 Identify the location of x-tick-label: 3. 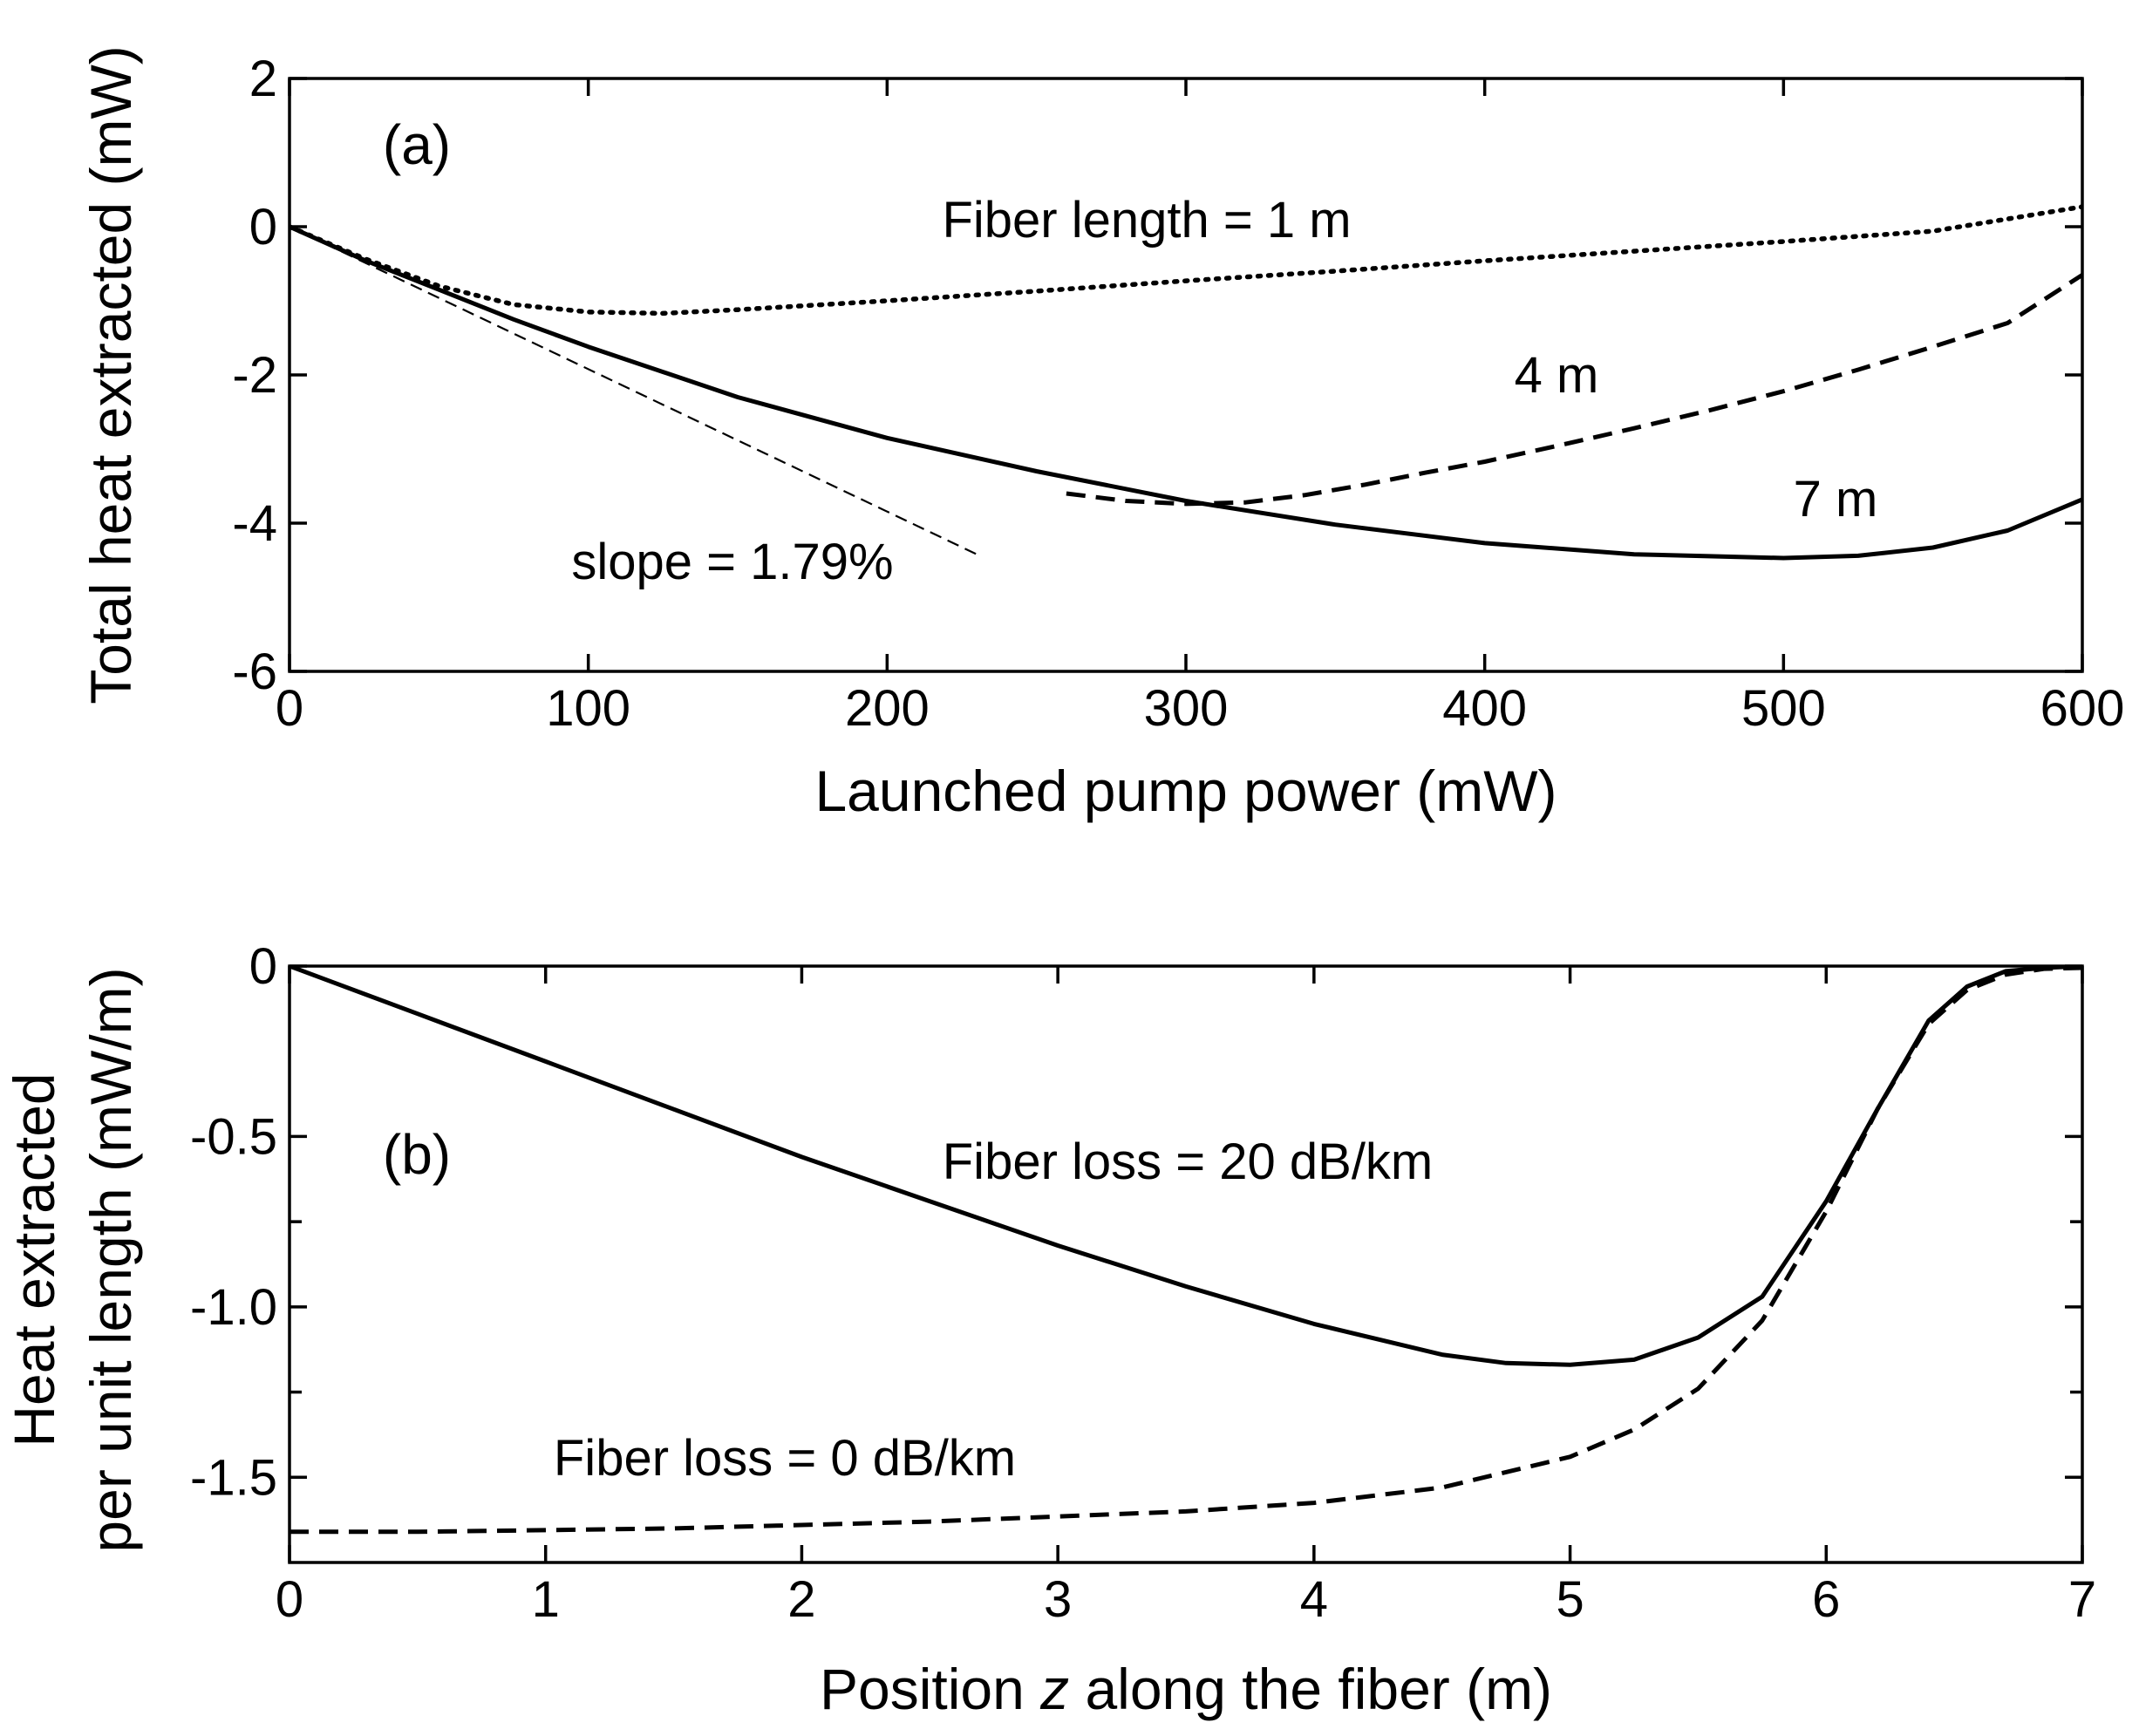
(1058, 1600).